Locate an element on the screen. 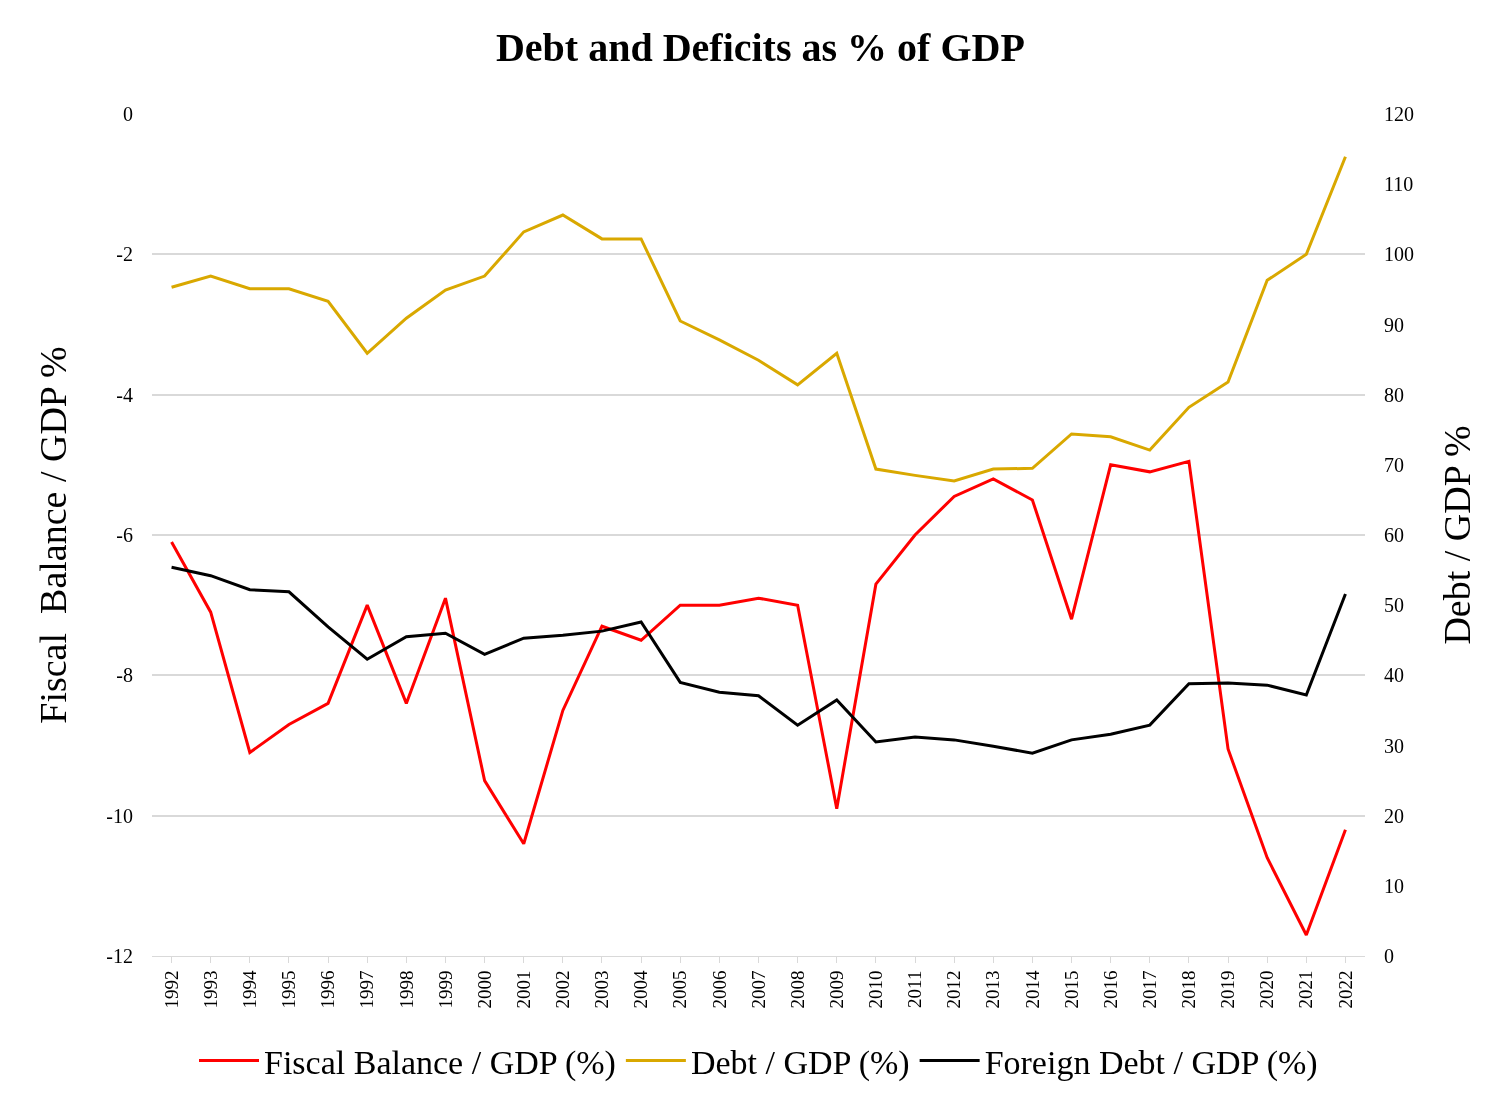  y2-tick-label: 0 is located at coordinates (1389, 956).